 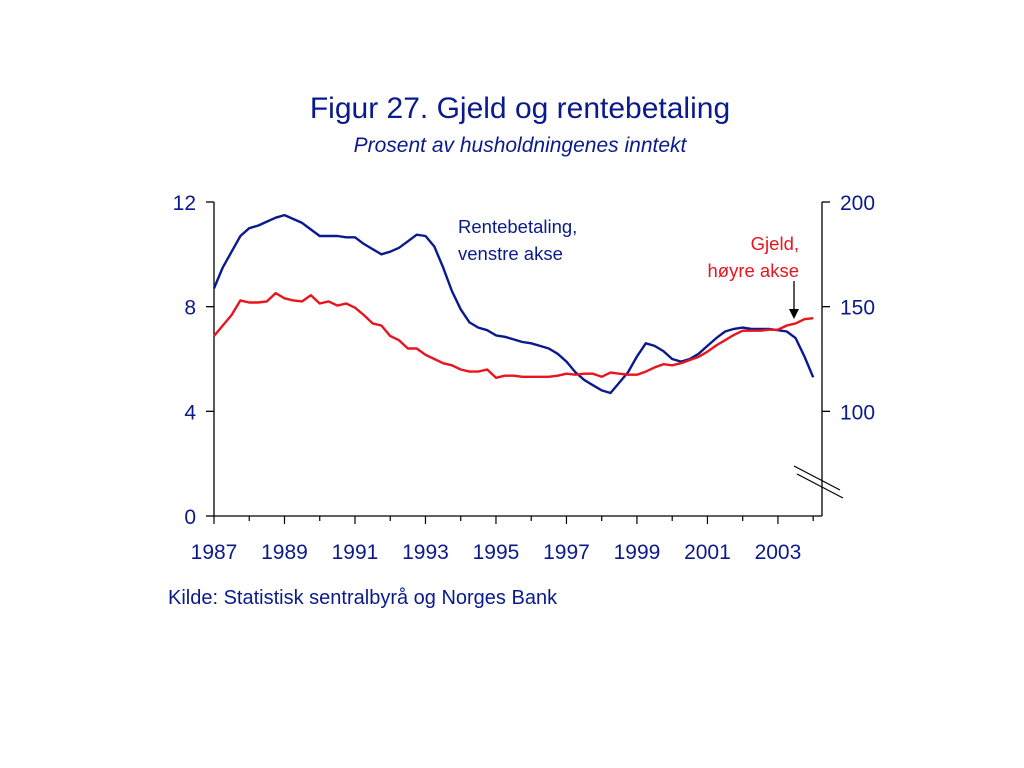 What do you see at coordinates (355, 552) in the screenshot?
I see `x-axis-tick-label: 1991` at bounding box center [355, 552].